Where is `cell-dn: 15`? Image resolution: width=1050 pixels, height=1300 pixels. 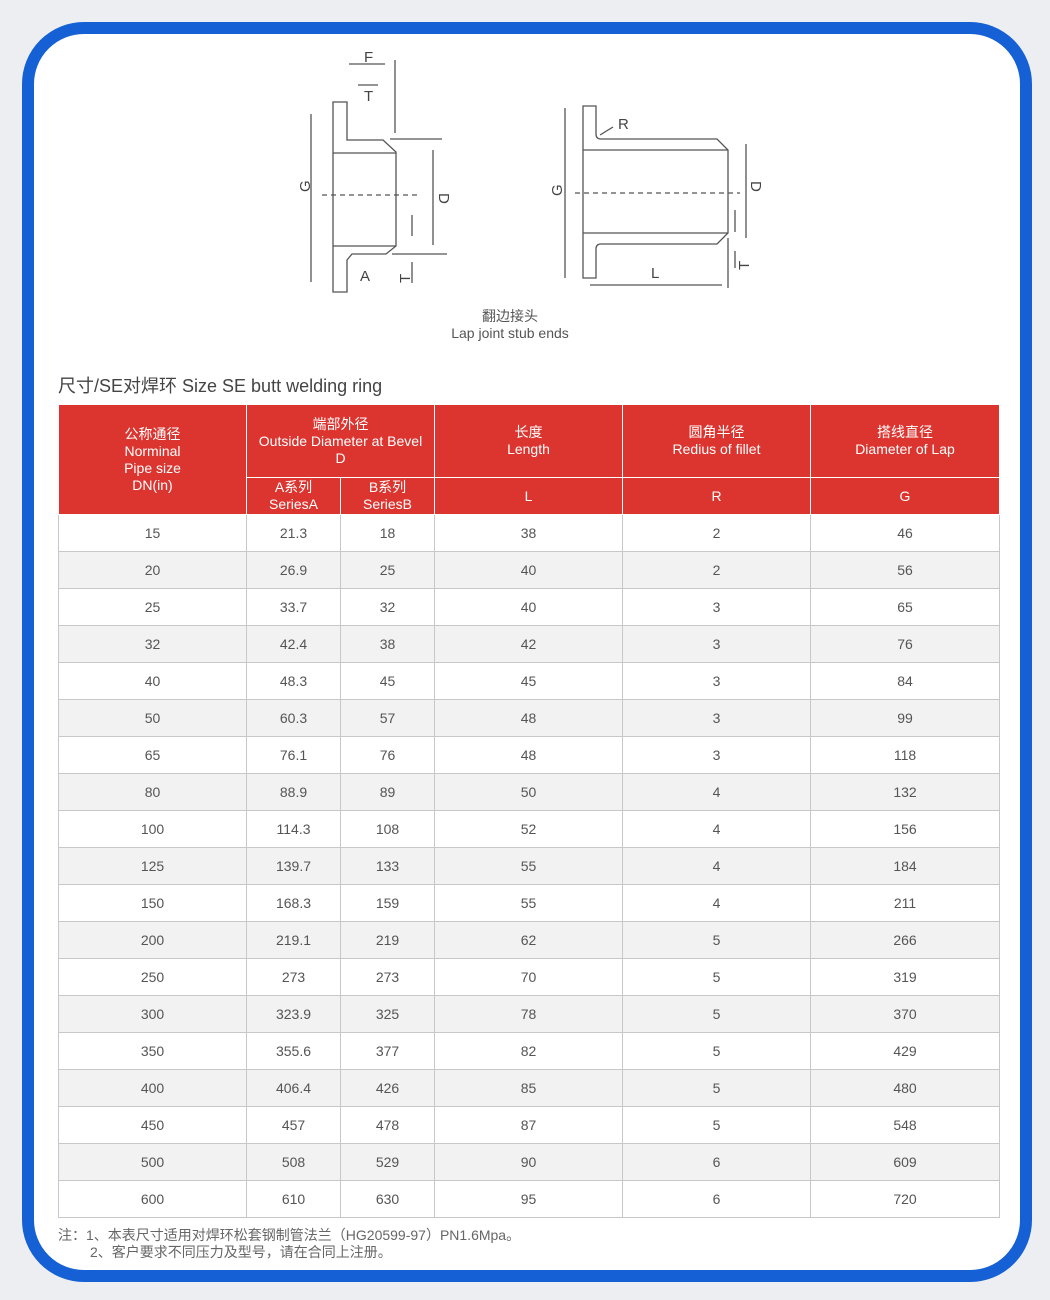 cell-dn: 15 is located at coordinates (152, 533).